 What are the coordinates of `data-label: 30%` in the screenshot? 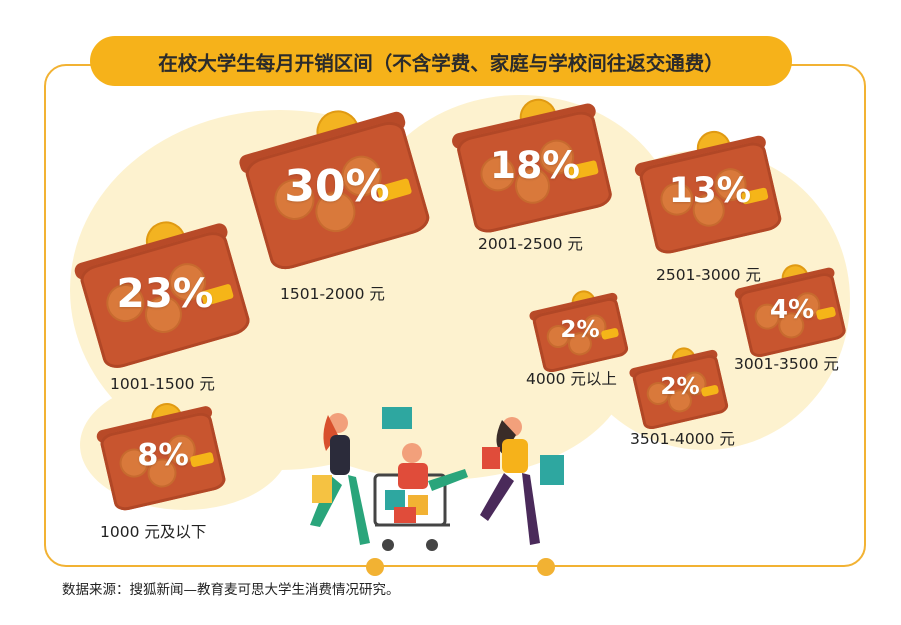 It's located at (337, 186).